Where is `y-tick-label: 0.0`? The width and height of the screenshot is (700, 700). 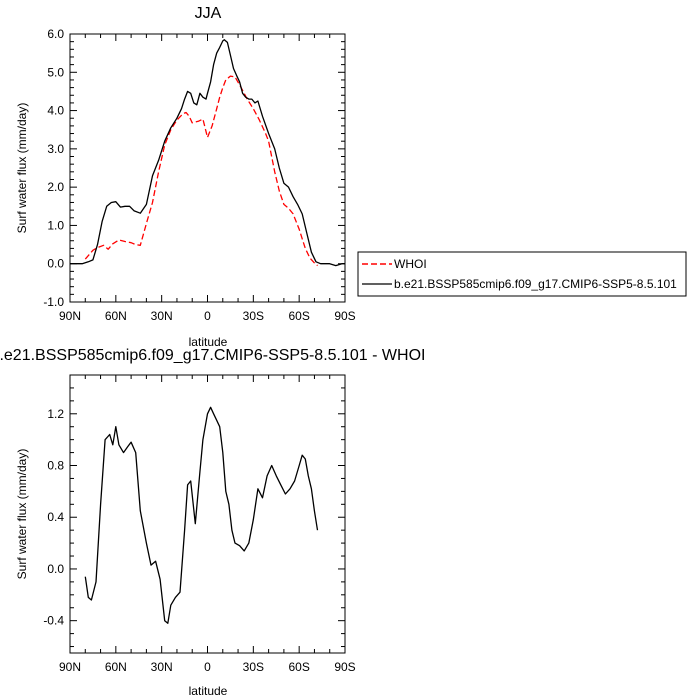 y-tick-label: 0.0 is located at coordinates (55, 569).